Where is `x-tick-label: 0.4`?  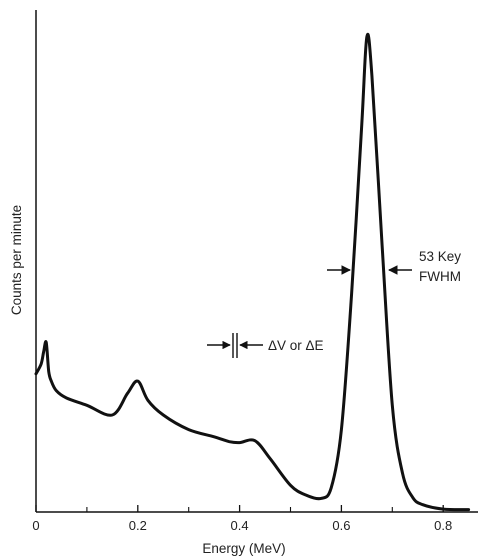 x-tick-label: 0.4 is located at coordinates (240, 525).